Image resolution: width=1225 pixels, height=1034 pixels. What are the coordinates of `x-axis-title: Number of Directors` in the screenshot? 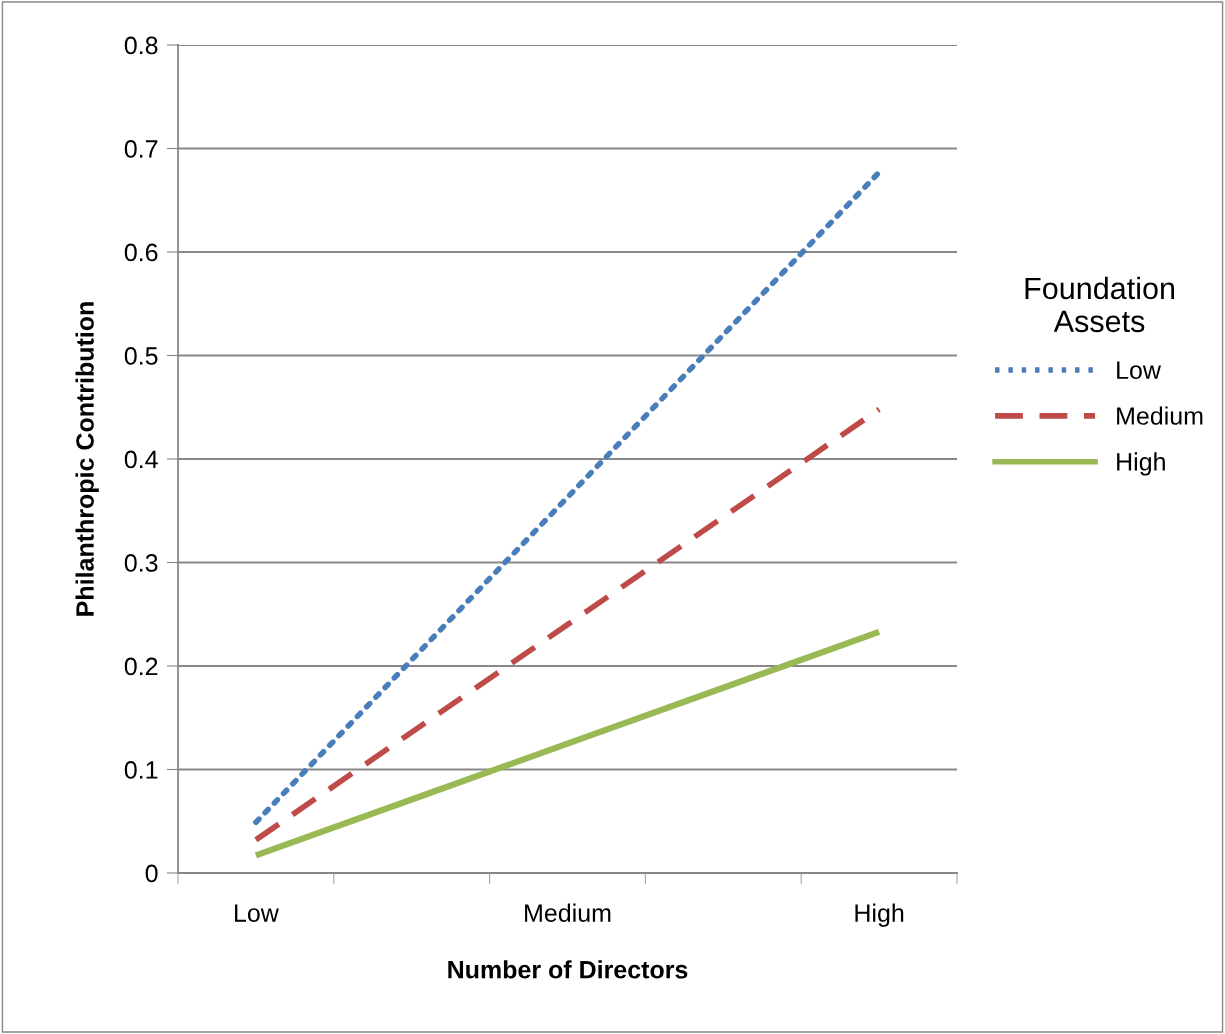 It's located at (568, 969).